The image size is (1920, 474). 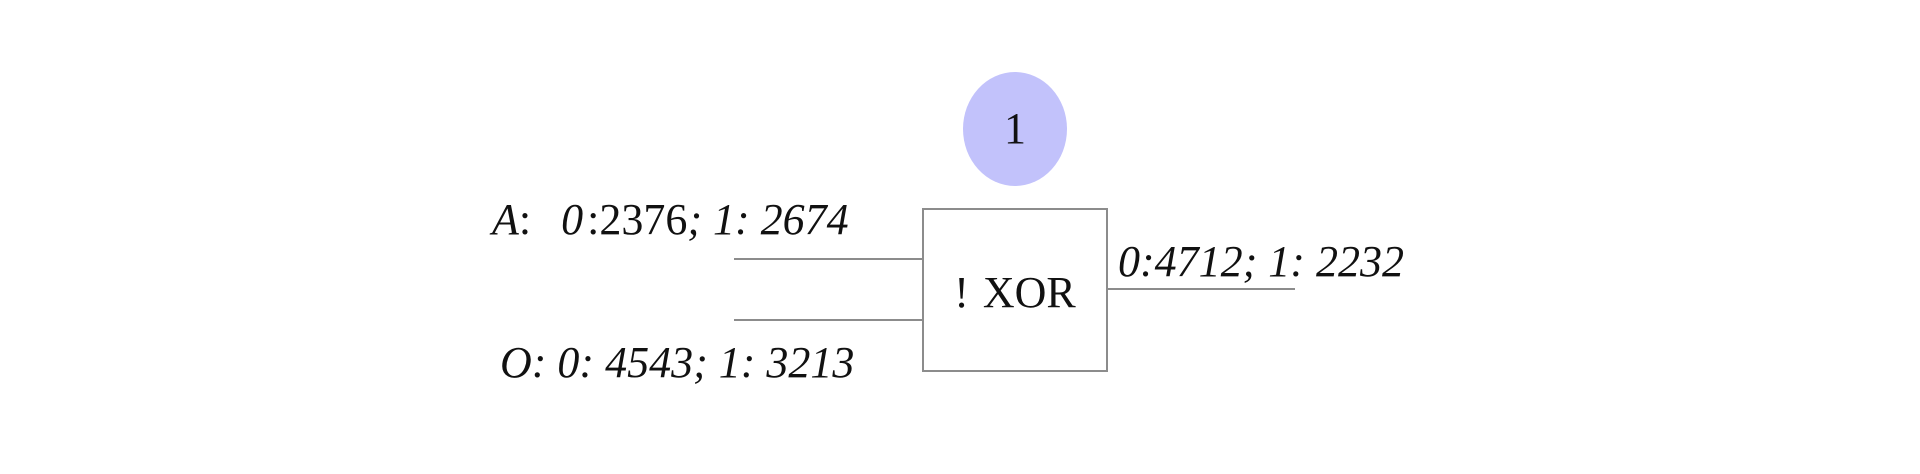 I want to click on output-wire, so click(x=1201, y=289).